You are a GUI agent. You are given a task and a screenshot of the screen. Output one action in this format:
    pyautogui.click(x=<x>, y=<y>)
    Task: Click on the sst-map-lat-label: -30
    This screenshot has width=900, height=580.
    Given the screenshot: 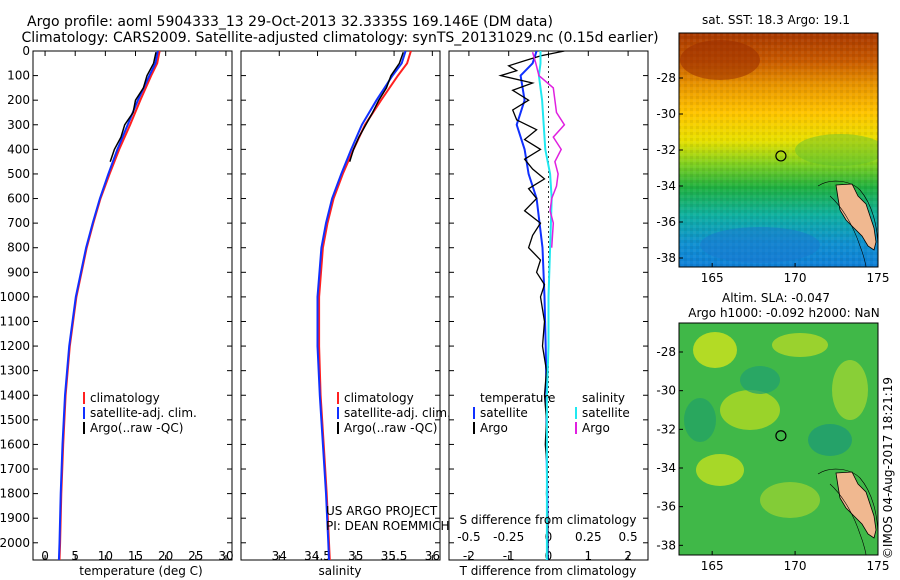 What is the action you would take?
    pyautogui.click(x=666, y=114)
    